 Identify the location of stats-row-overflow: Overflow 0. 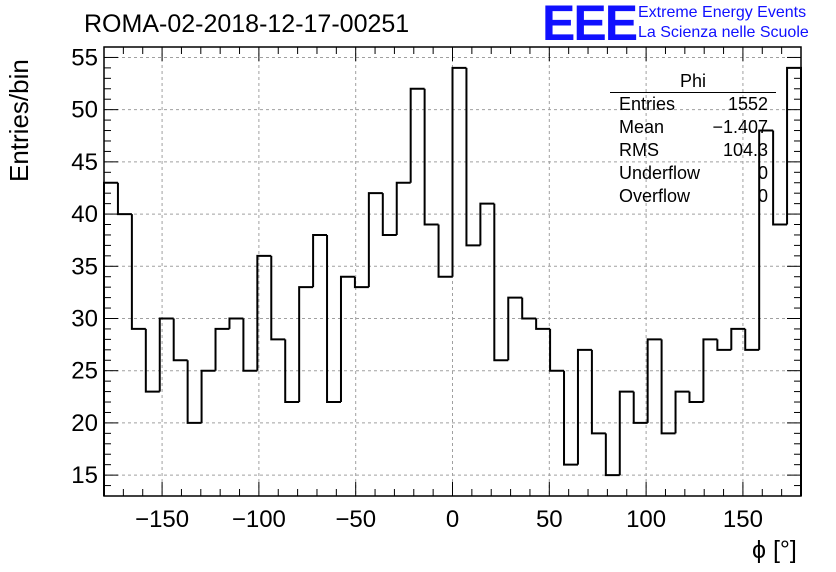
(693, 196).